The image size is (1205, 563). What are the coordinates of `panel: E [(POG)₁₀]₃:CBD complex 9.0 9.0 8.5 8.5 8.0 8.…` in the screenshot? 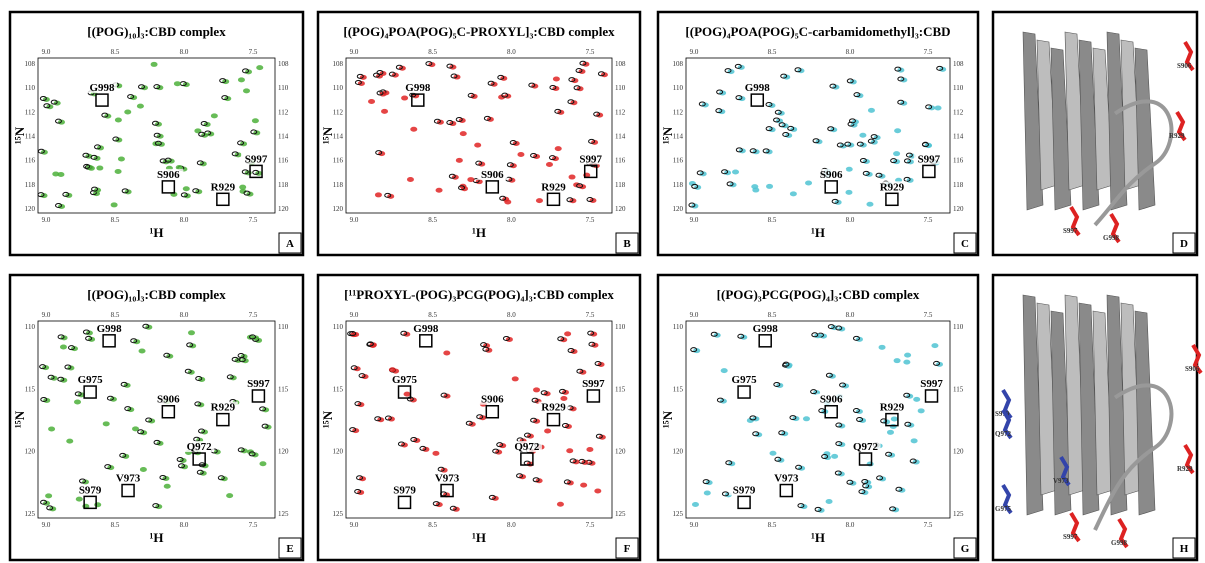 It's located at (156, 417).